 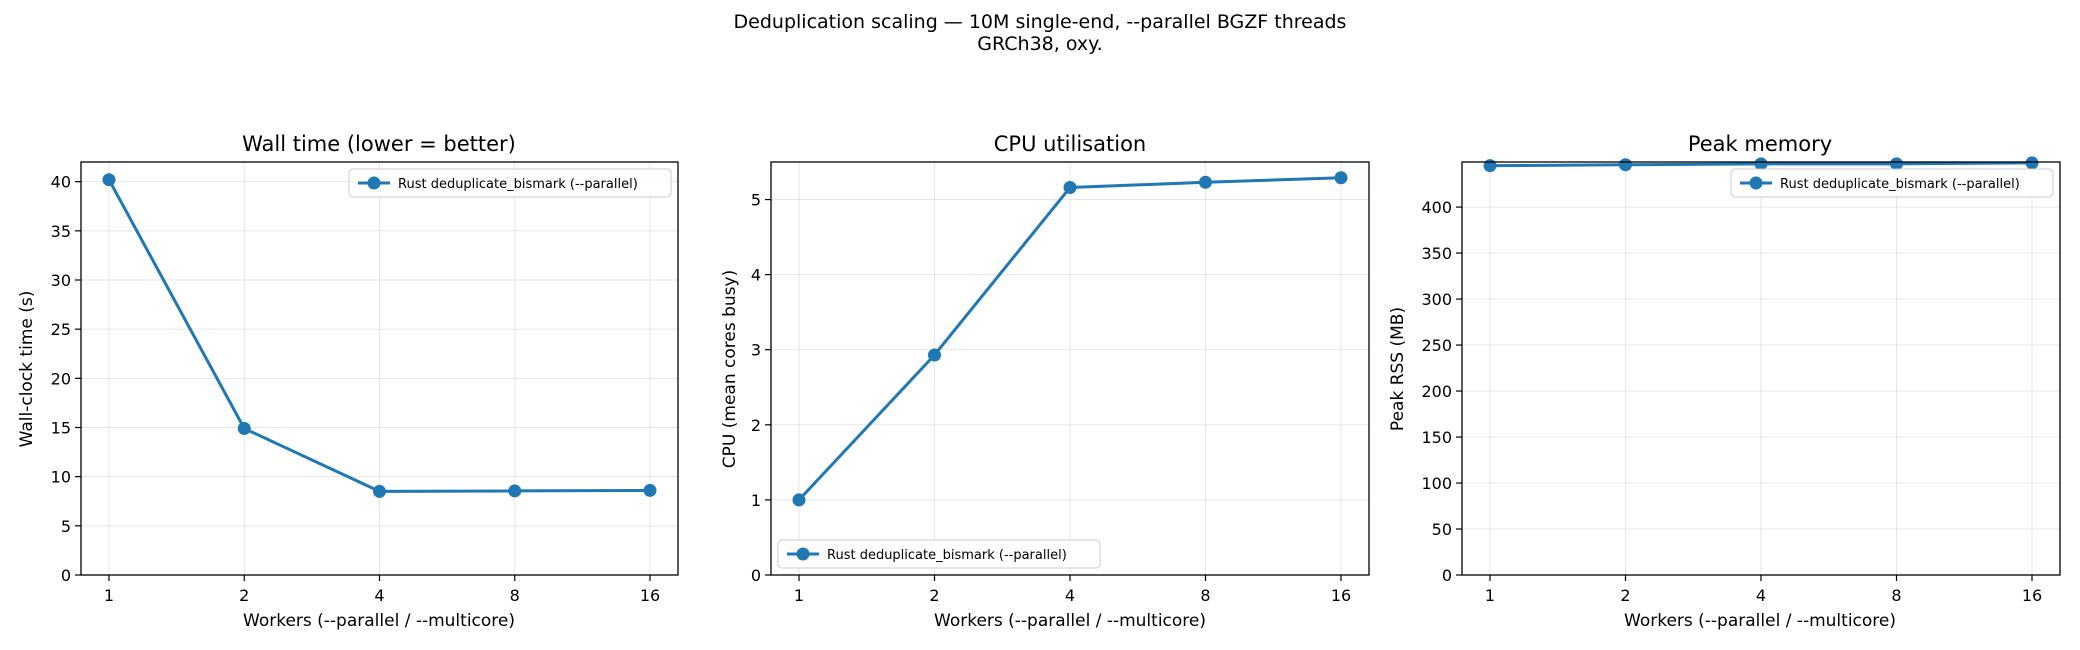 I want to click on panel-title: Wall time (lower = better), so click(x=379, y=144).